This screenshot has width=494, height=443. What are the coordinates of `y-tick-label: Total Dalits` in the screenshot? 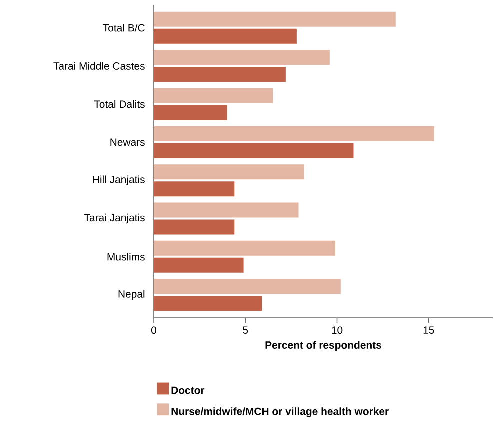 It's located at (119, 104).